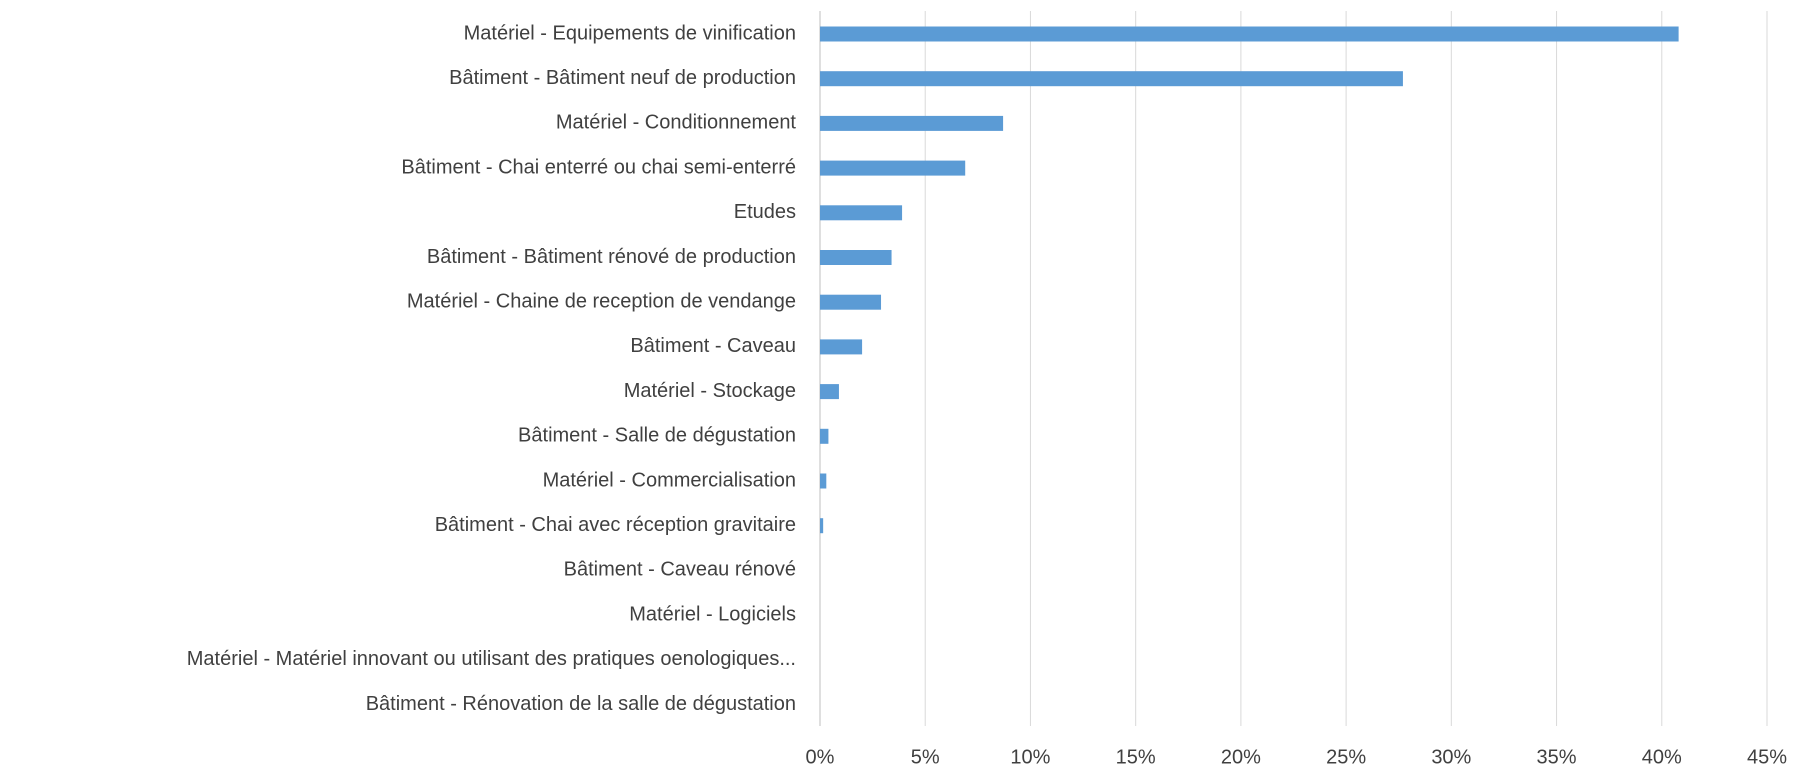 This screenshot has height=768, width=1793. What do you see at coordinates (710, 391) in the screenshot?
I see `y-tick-label: Matériel - Stockage` at bounding box center [710, 391].